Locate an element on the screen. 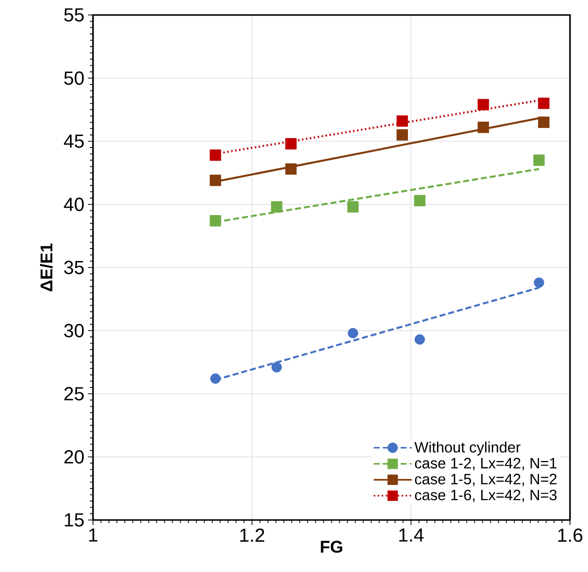  x-tick-label: 1.4 is located at coordinates (411, 535).